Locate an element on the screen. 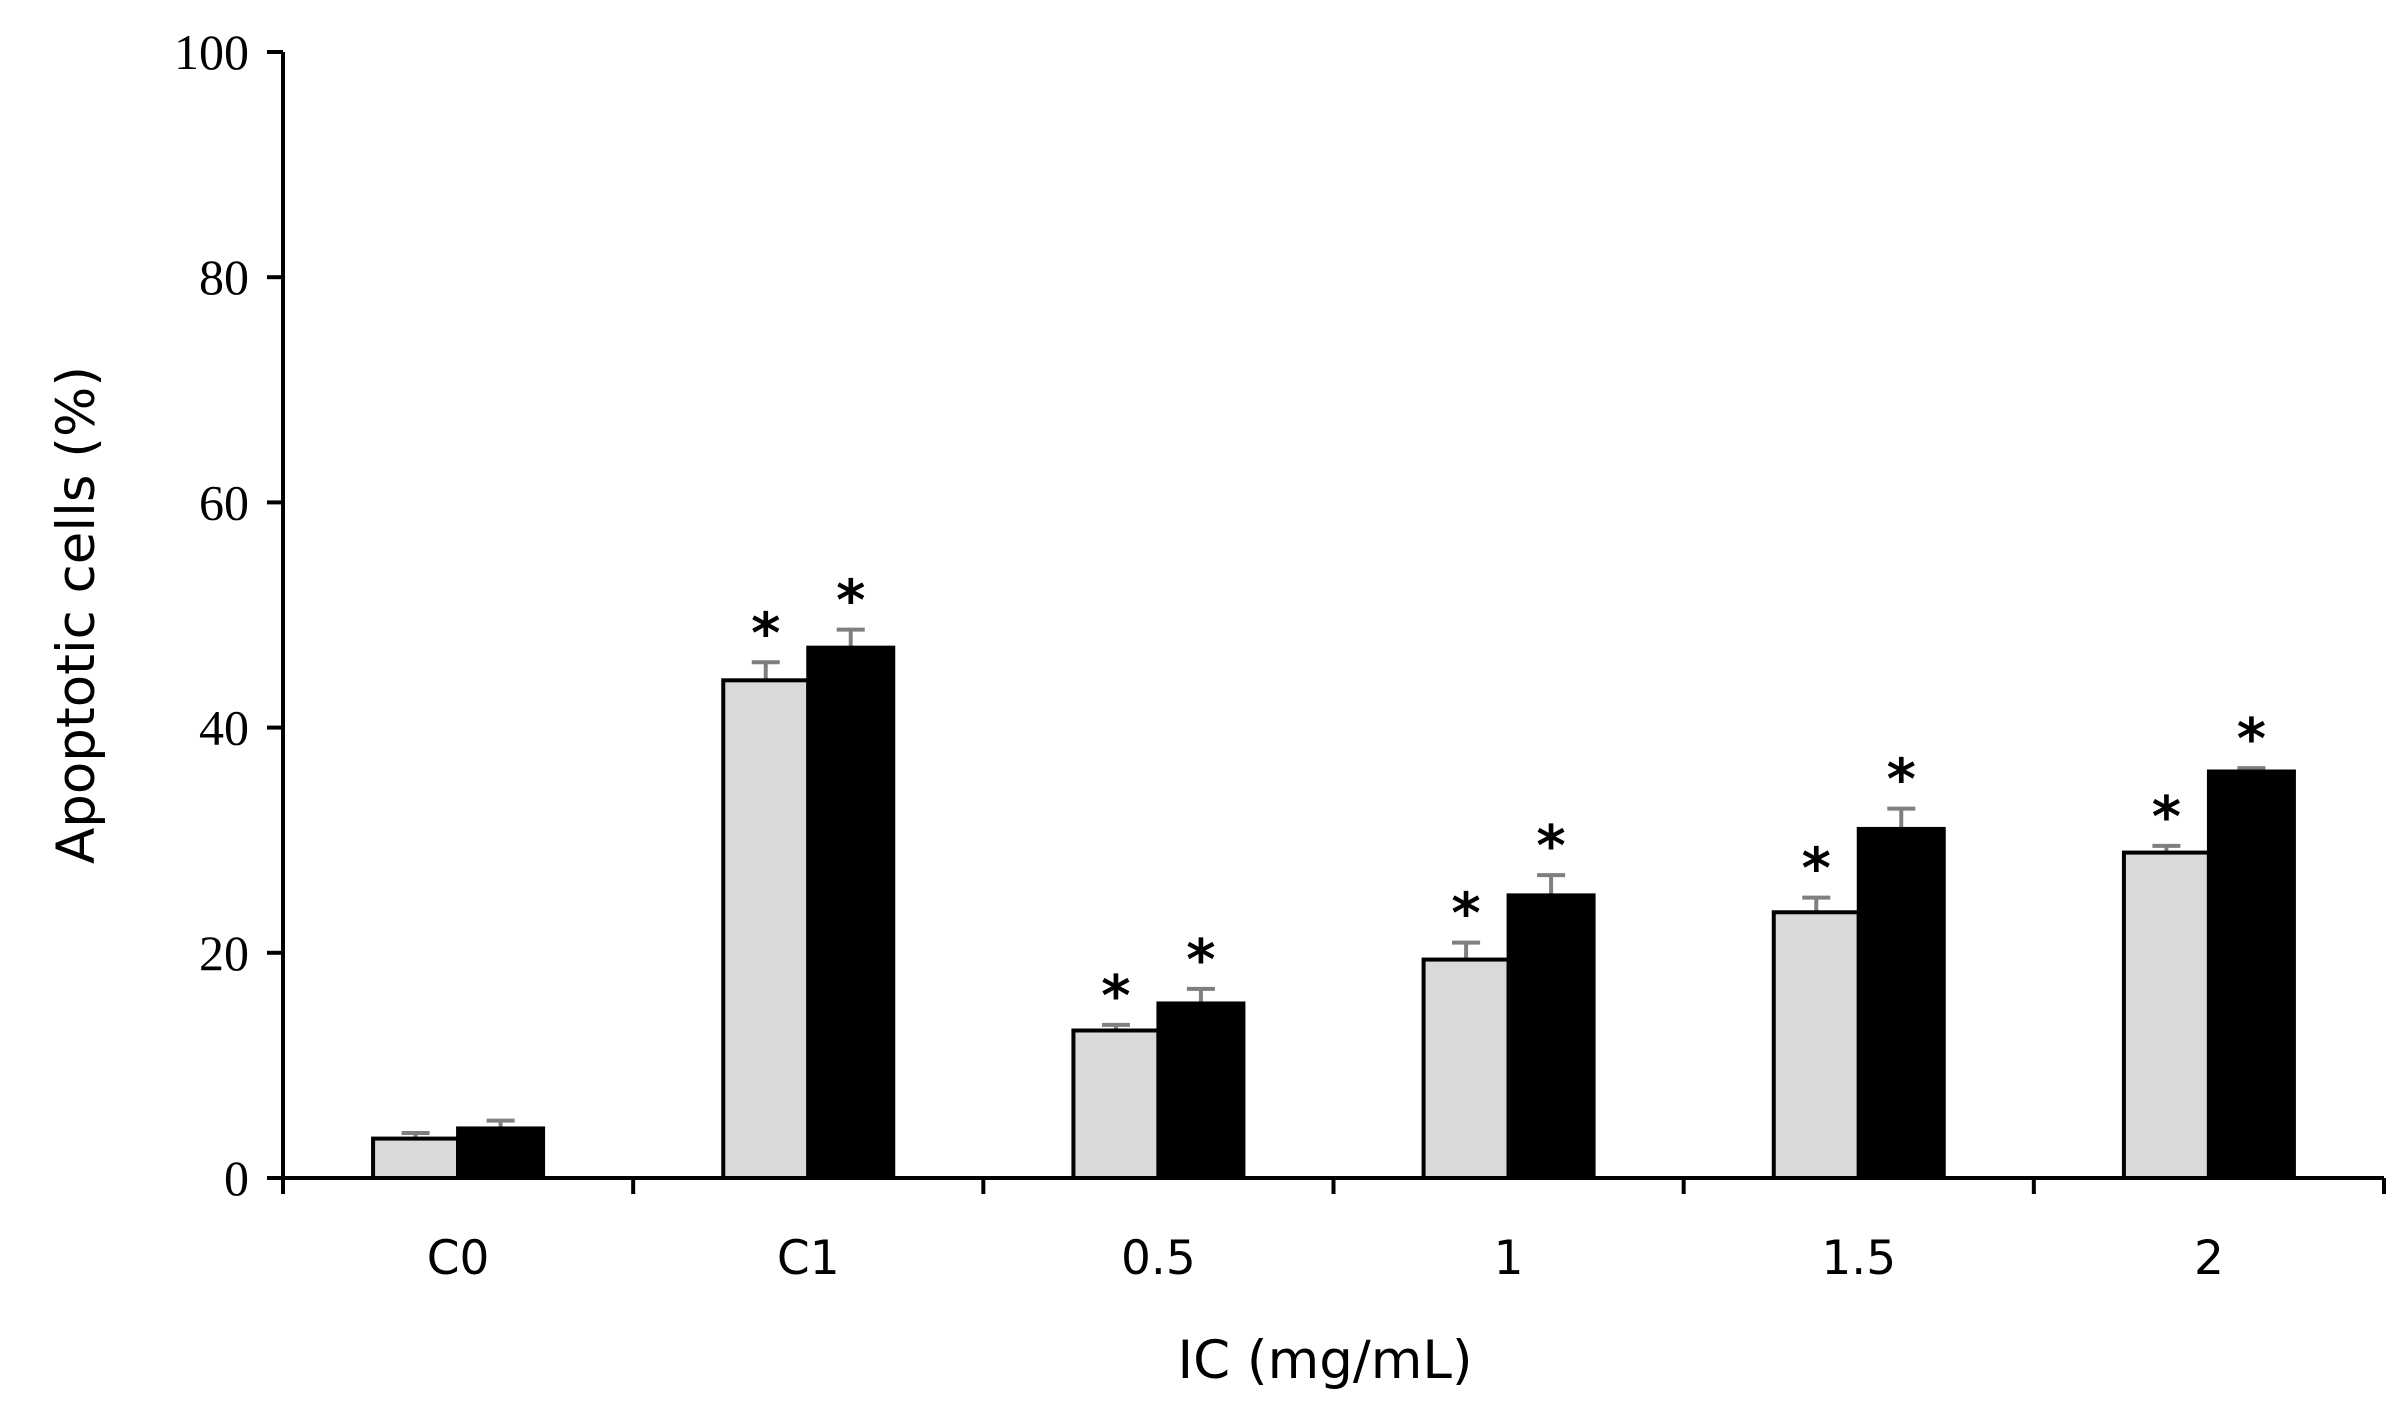 The image size is (2404, 1419). bar-series-dark-C0 is located at coordinates (501, 1153).